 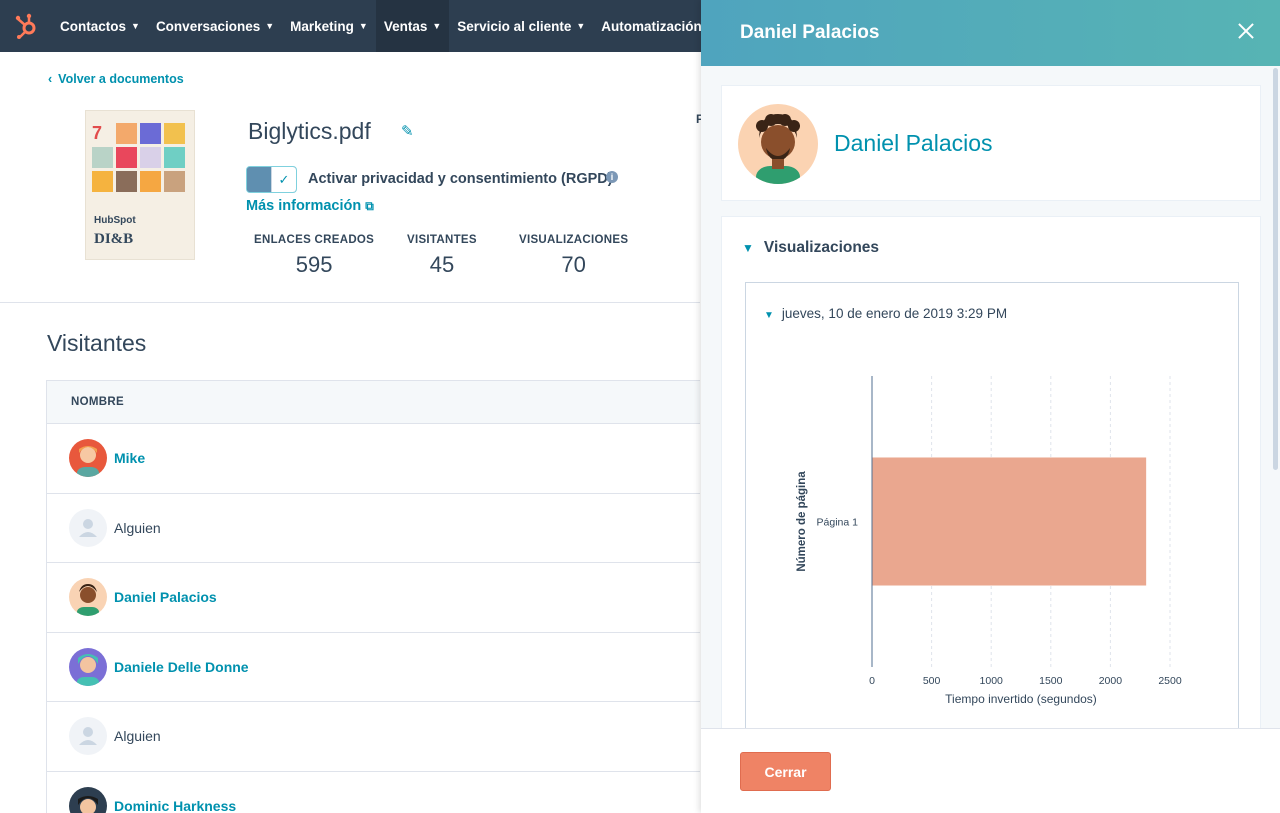 I want to click on external-link-icon: ⧉, so click(x=369, y=206).